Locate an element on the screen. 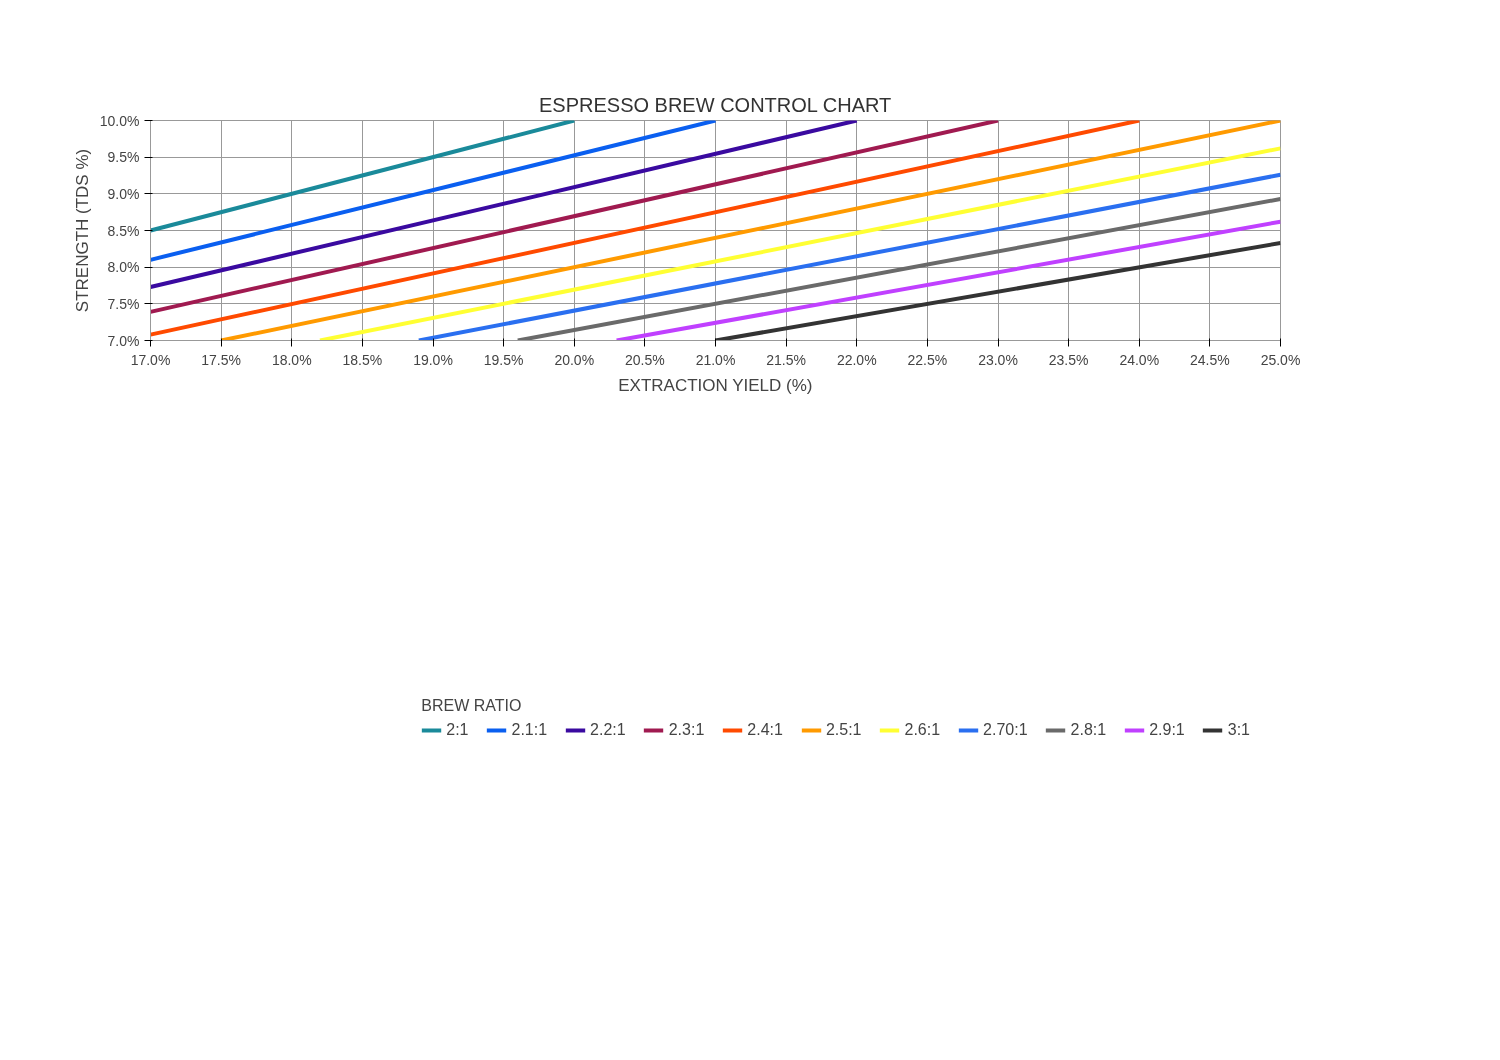 This screenshot has width=1500, height=1060. legend-label: 2.1:1 is located at coordinates (529, 730).